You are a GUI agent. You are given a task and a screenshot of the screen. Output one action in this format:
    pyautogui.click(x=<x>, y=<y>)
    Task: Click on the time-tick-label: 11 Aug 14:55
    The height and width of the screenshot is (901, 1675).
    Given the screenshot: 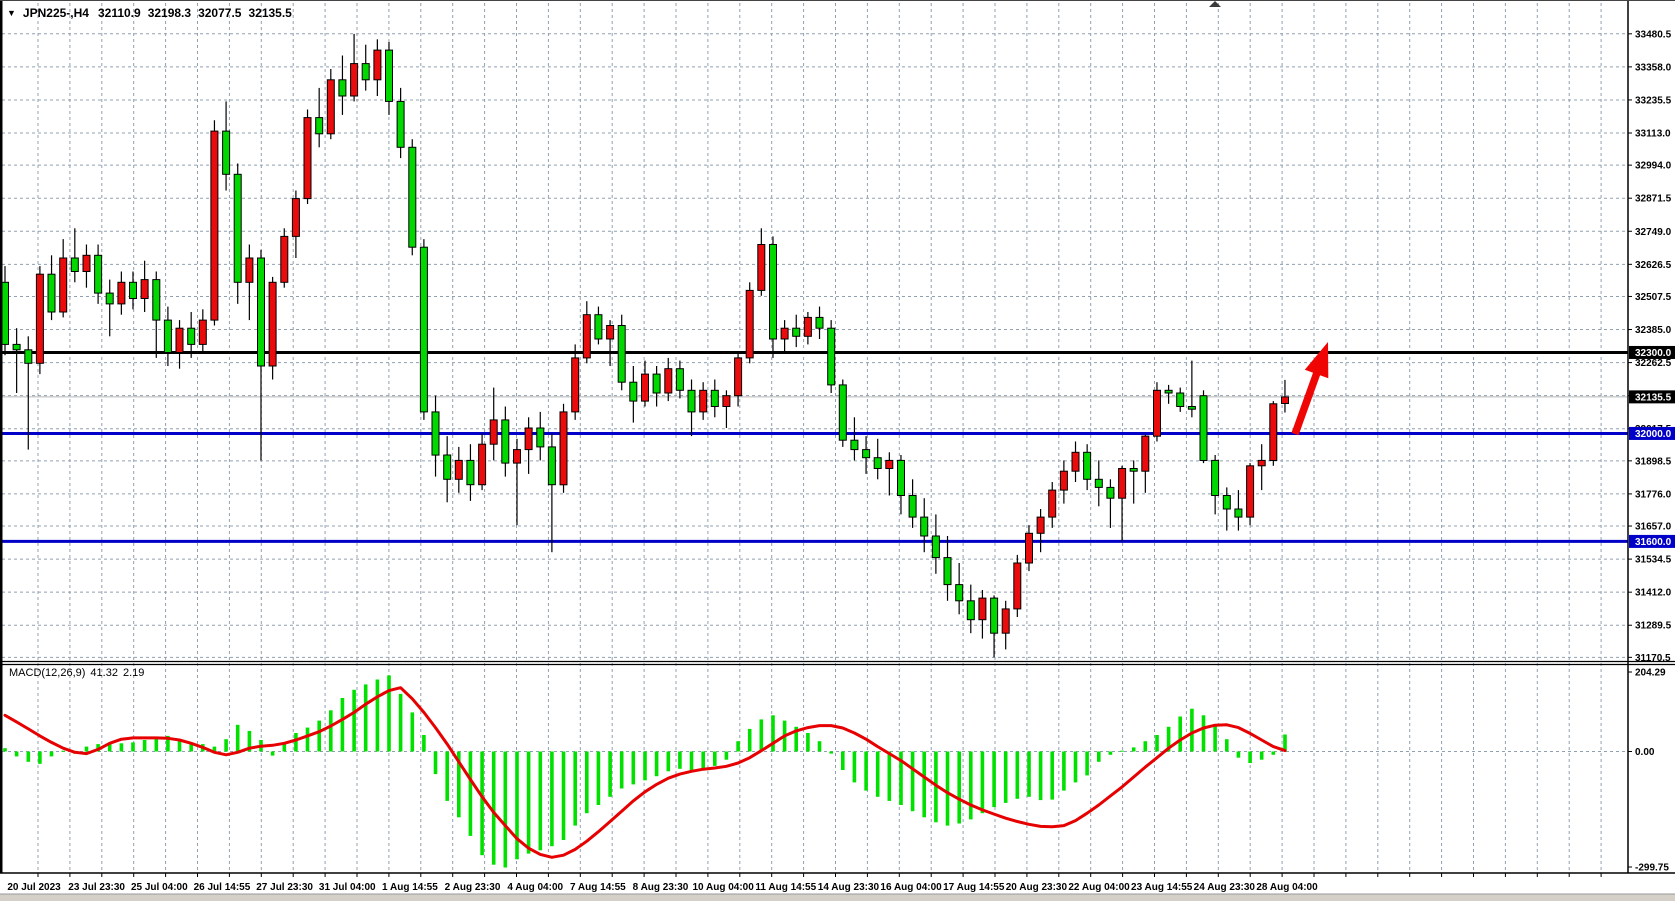 What is the action you would take?
    pyautogui.click(x=785, y=887)
    